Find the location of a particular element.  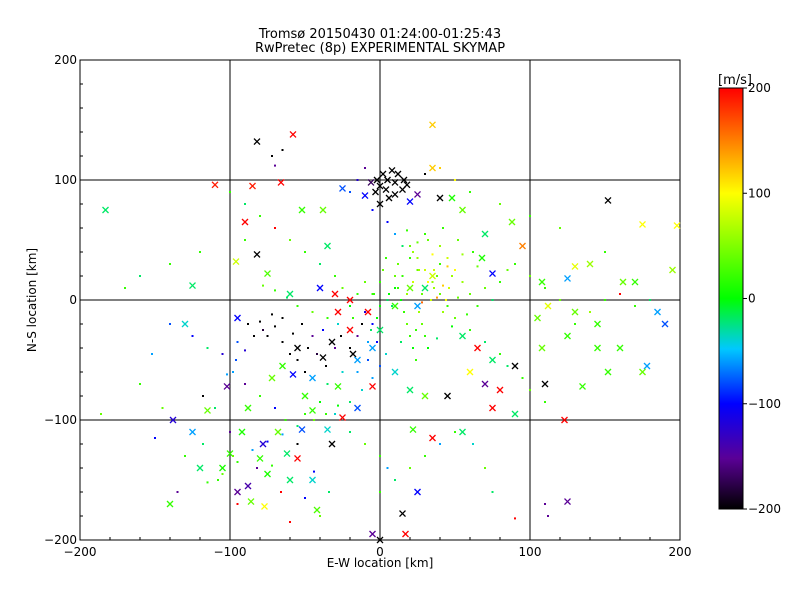

colorbar-gradient is located at coordinates (731, 298).